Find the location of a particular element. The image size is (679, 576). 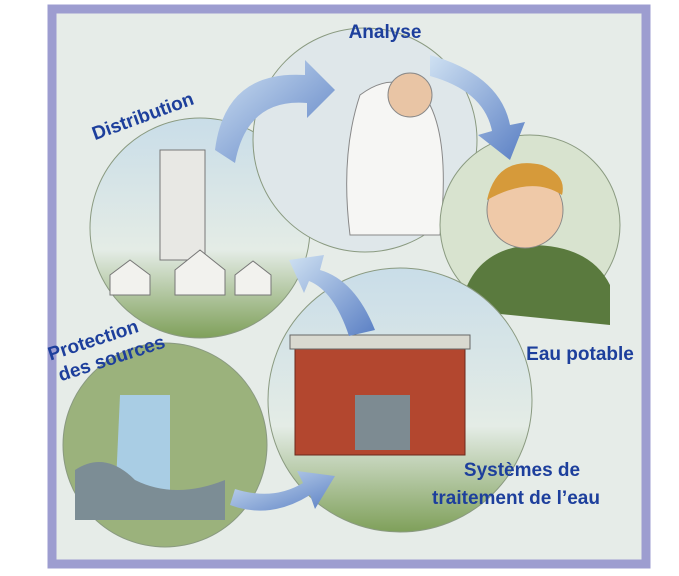

arrow-source-traitement is located at coordinates (282, 491).